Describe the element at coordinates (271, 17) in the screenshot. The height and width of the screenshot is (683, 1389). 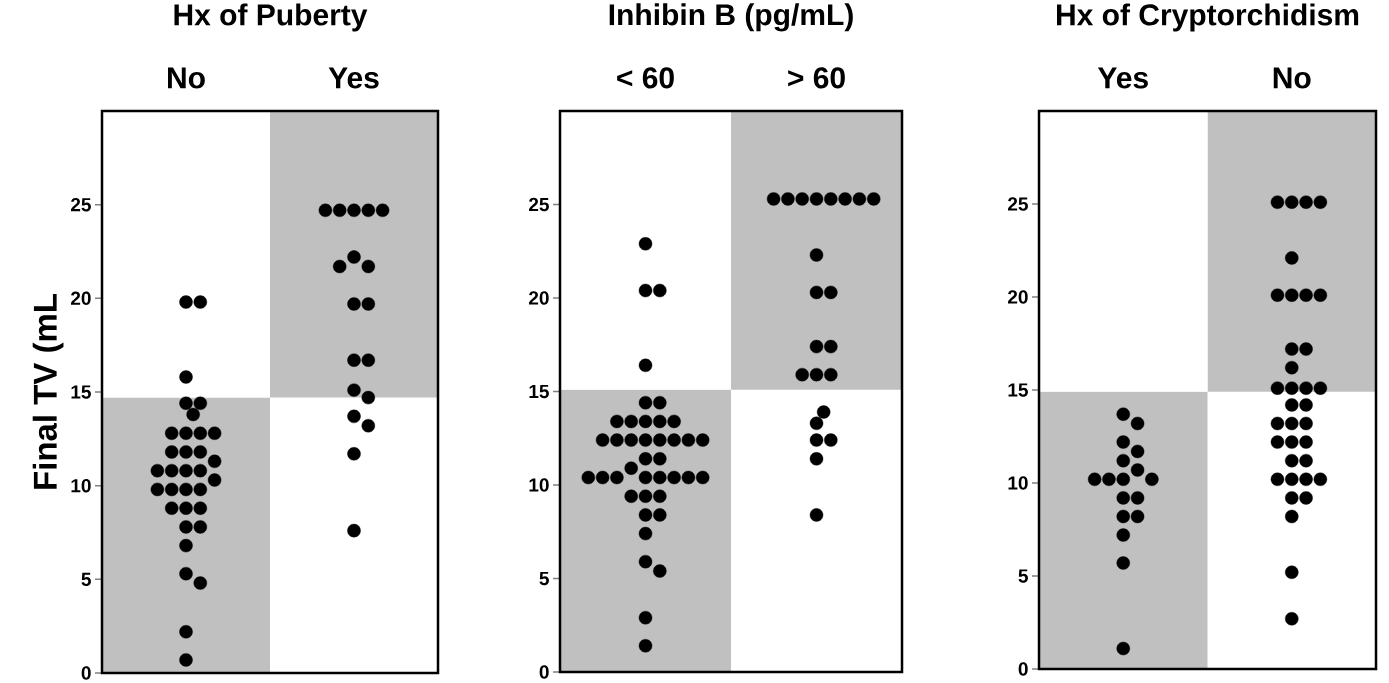
I see `chart-title: Hx of Puberty` at that location.